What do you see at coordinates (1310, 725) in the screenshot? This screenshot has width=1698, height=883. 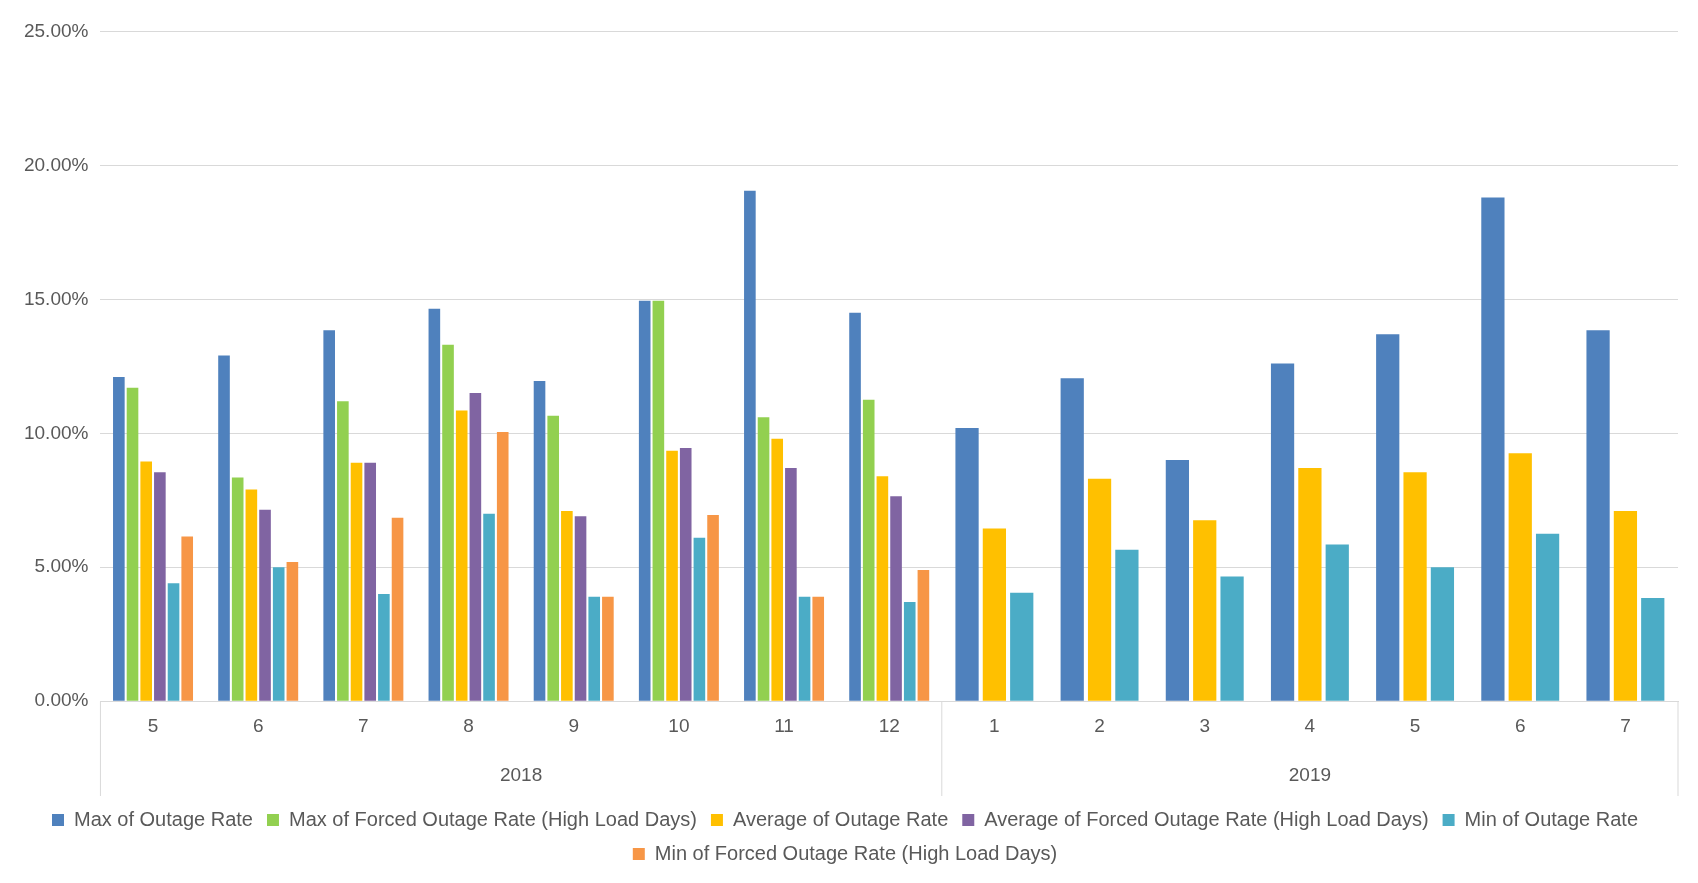 I see `x-tick-label: 4` at bounding box center [1310, 725].